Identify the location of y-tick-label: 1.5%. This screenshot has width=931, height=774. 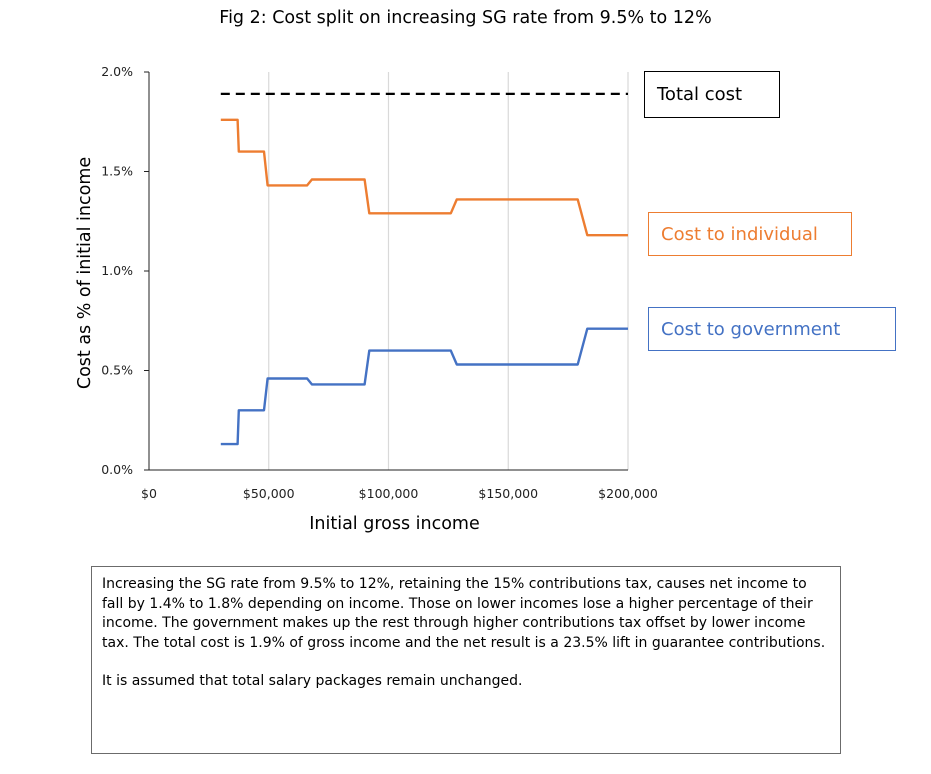
(117, 171).